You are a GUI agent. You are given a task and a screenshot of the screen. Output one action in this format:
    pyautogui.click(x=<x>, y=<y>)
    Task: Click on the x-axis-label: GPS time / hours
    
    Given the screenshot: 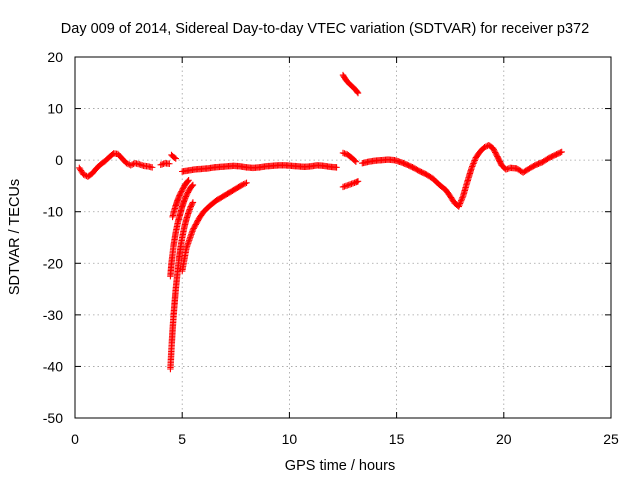 What is the action you would take?
    pyautogui.click(x=340, y=466)
    